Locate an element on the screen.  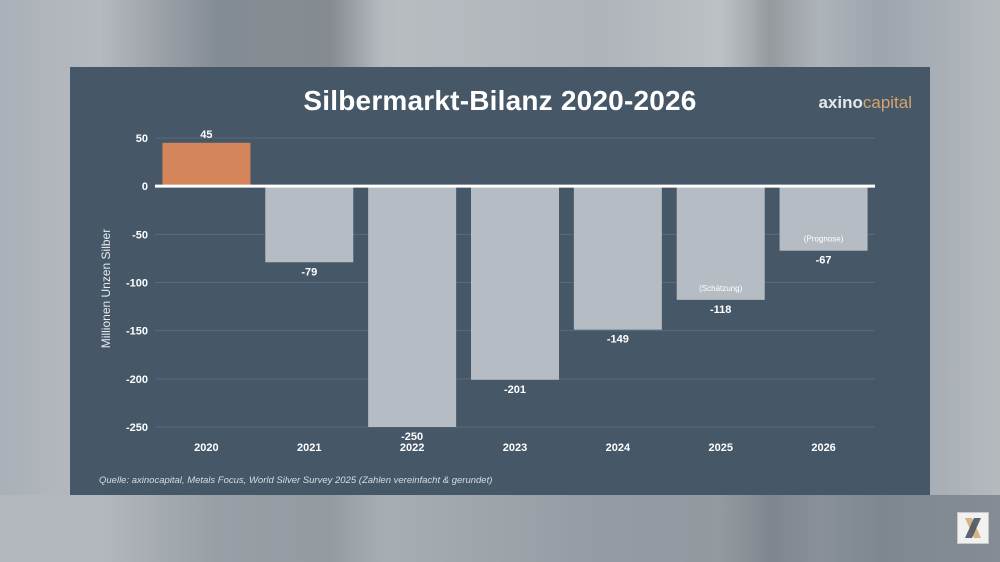
logo-part-2: capital is located at coordinates (887, 102).